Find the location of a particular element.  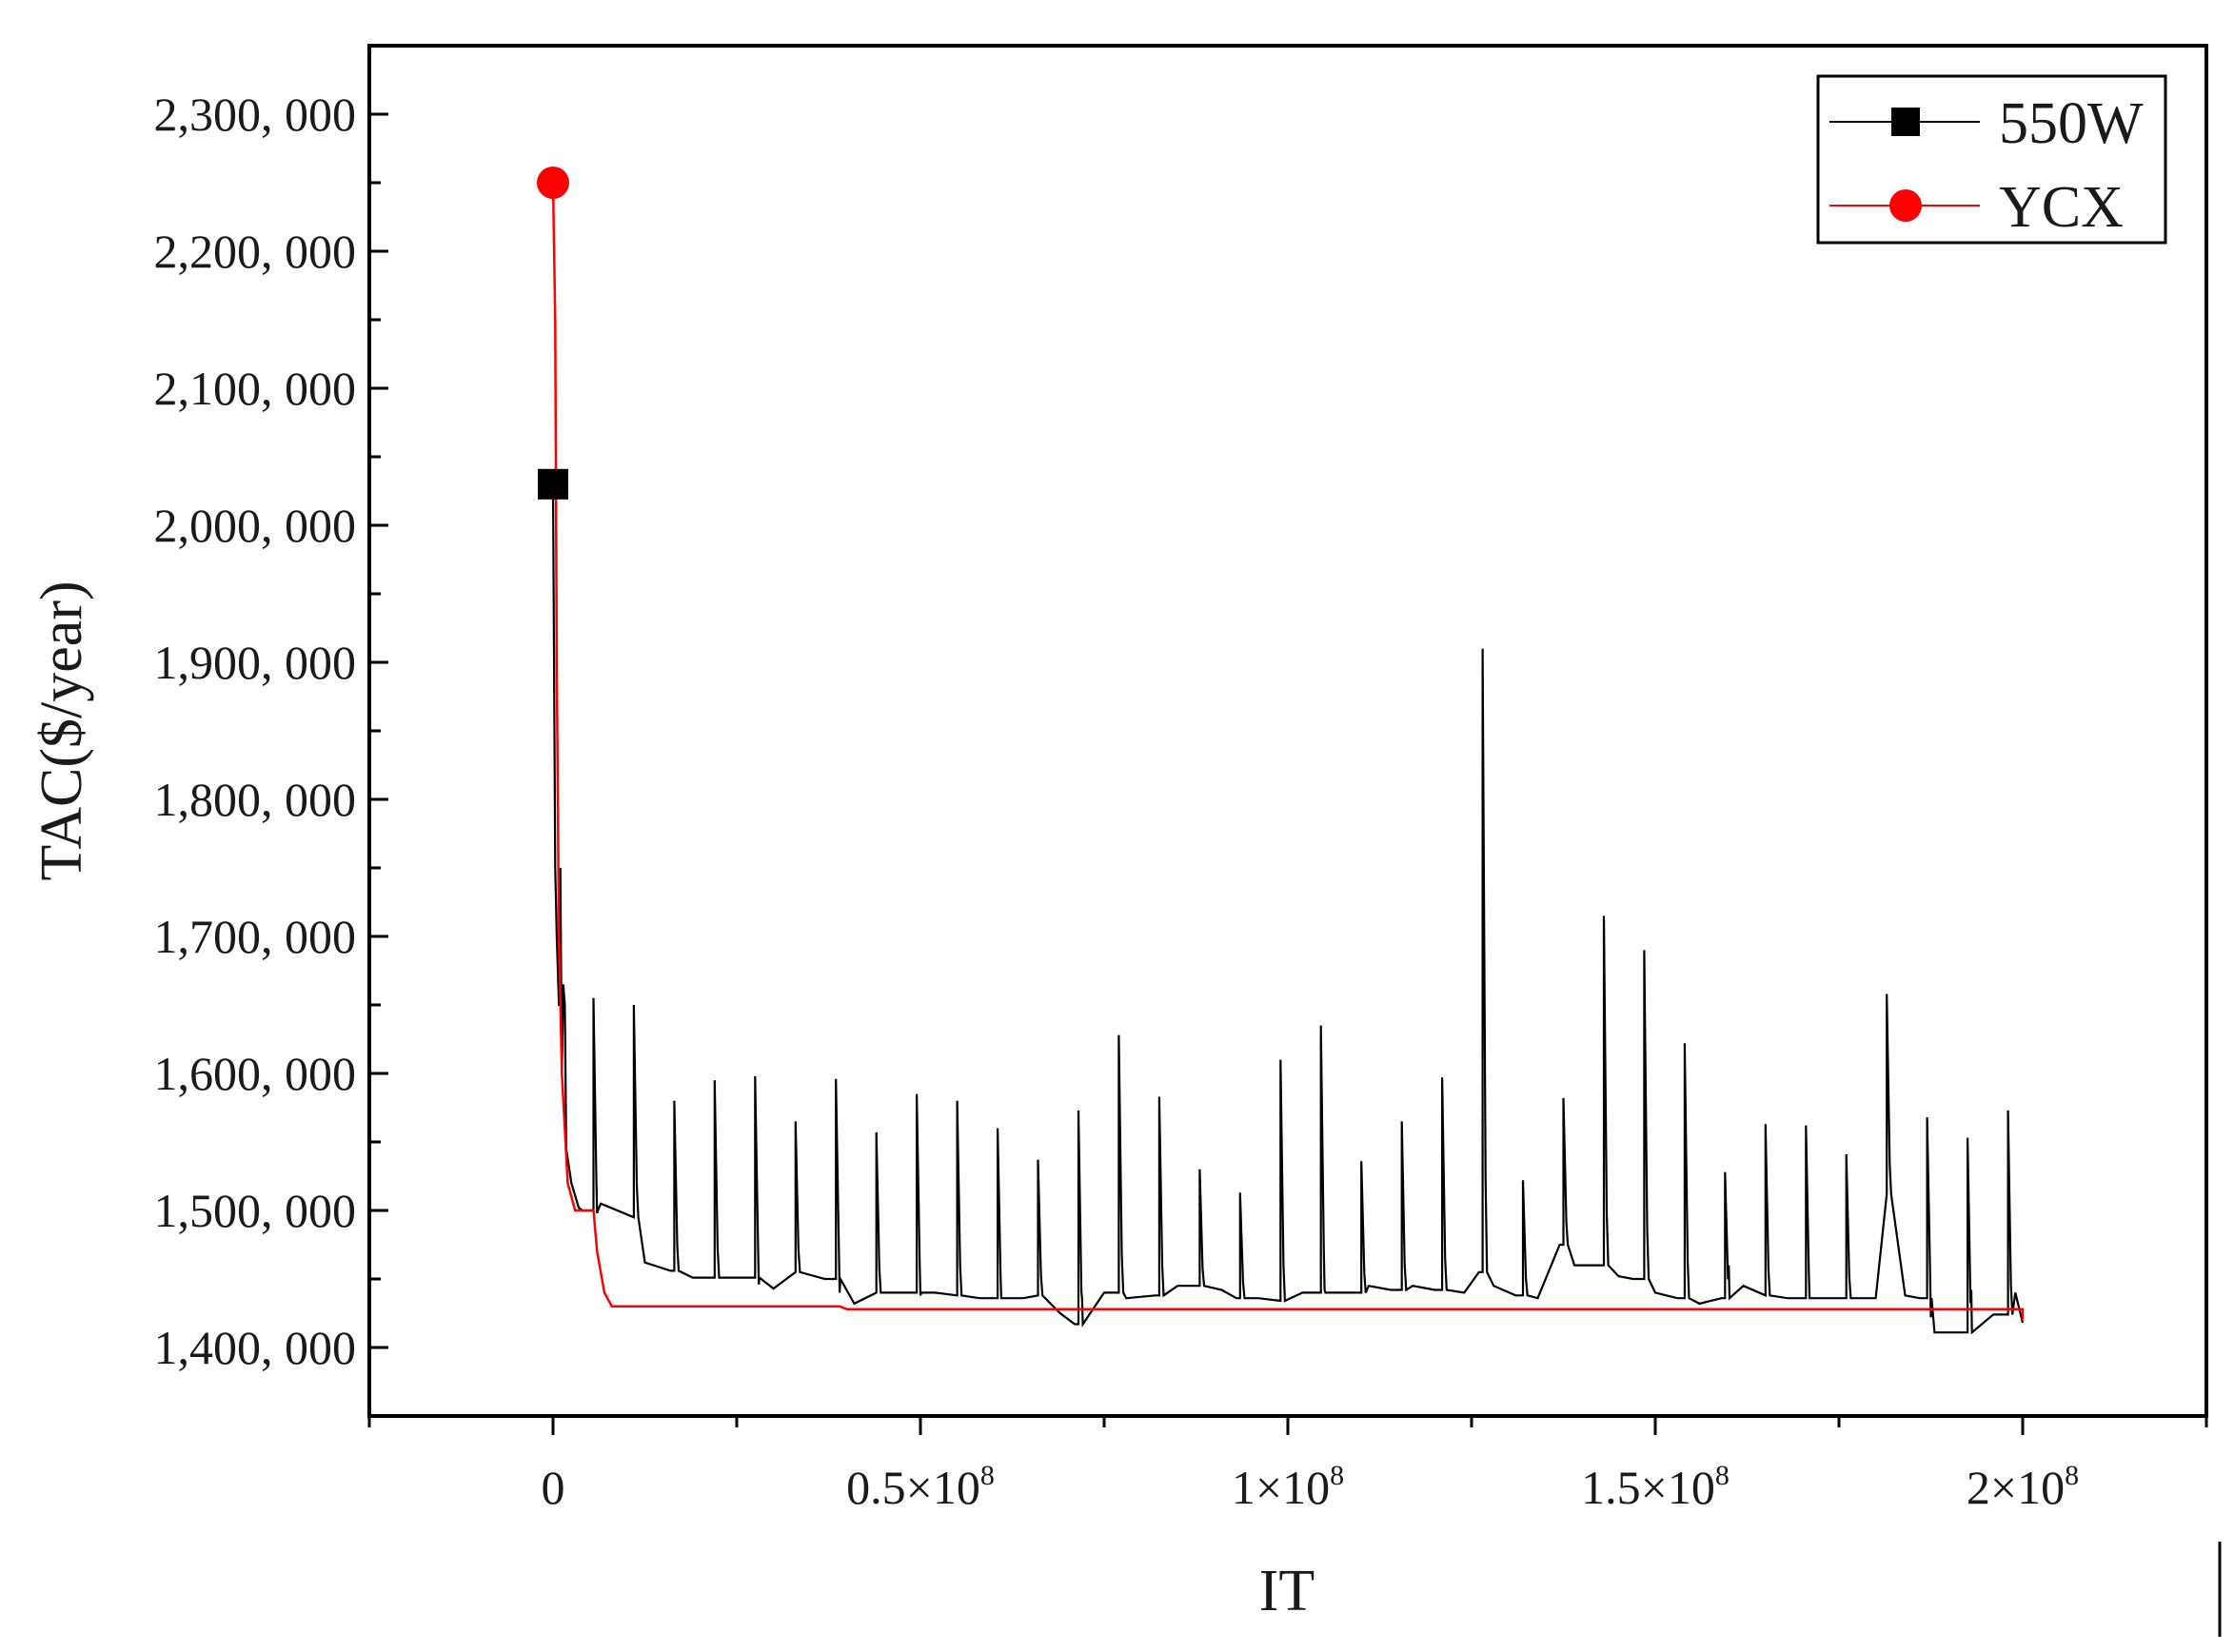

x-tick-label: 2×10⁸ is located at coordinates (2023, 1487).